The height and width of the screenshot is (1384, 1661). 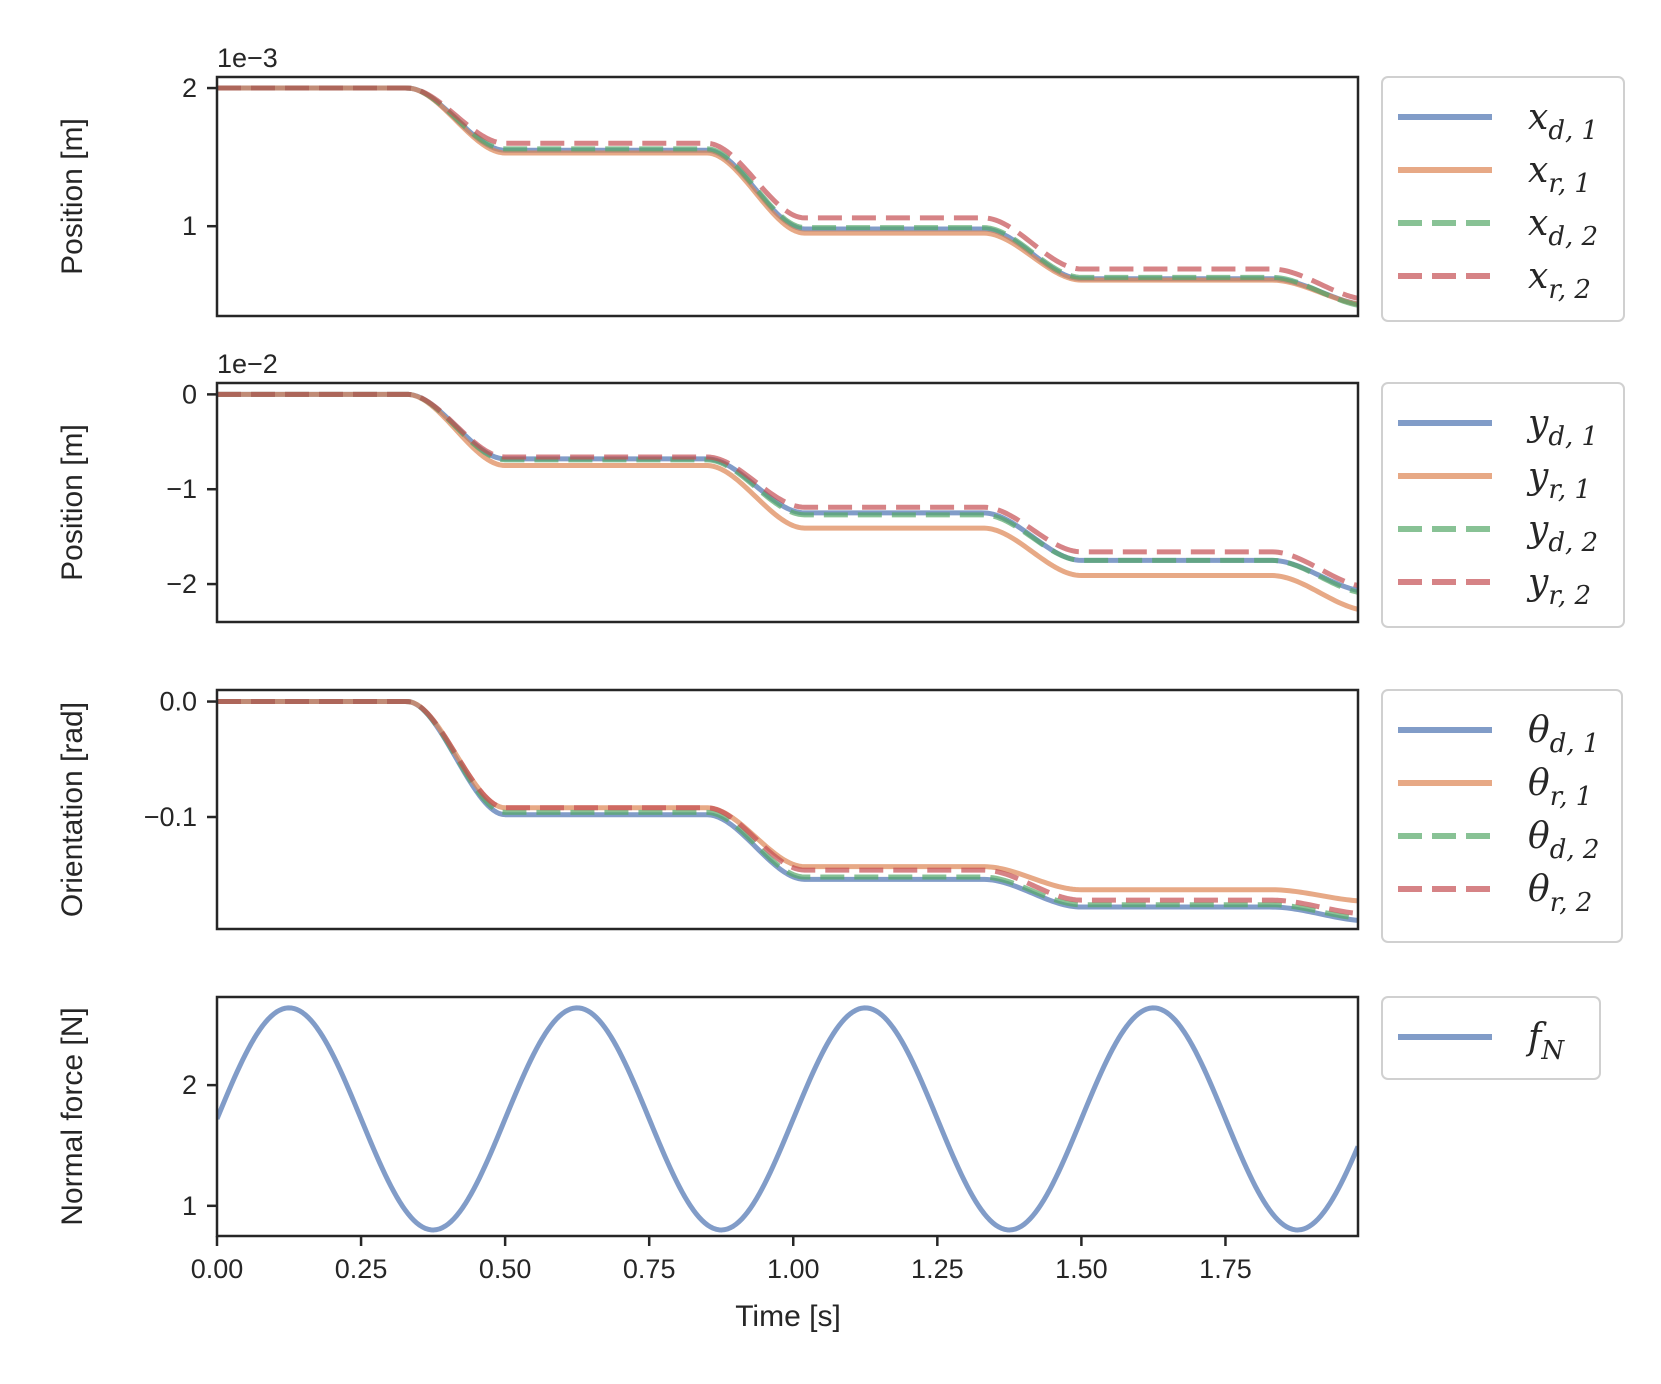 What do you see at coordinates (178, 702) in the screenshot?
I see `y-tick-label: 0.0` at bounding box center [178, 702].